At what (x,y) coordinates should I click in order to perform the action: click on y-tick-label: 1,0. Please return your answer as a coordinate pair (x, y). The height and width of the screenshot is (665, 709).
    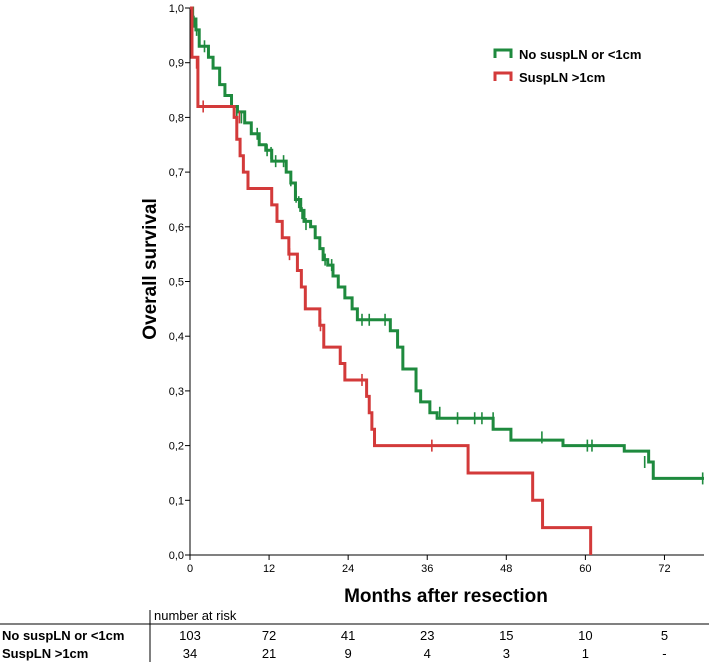
    Looking at the image, I should click on (176, 9).